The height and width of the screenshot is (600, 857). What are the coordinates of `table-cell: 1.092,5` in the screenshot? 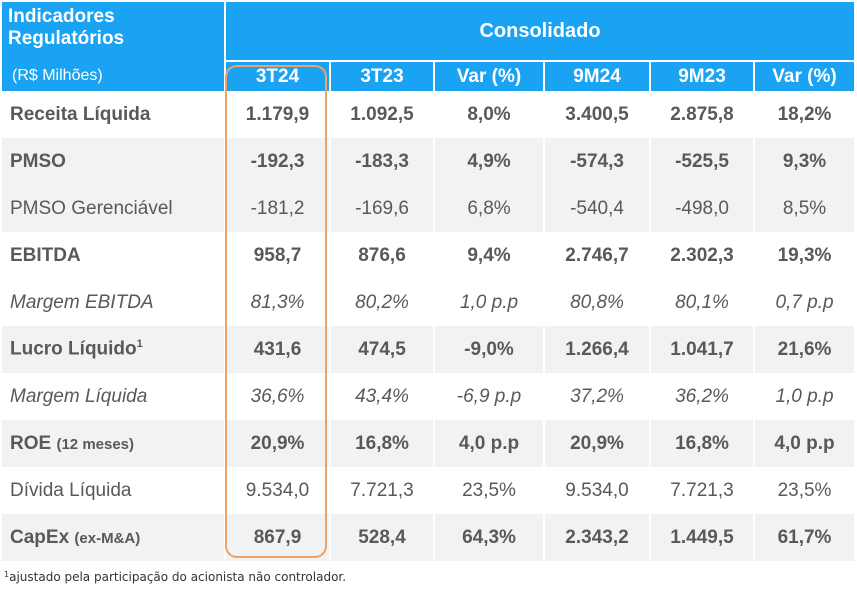 It's located at (381, 114).